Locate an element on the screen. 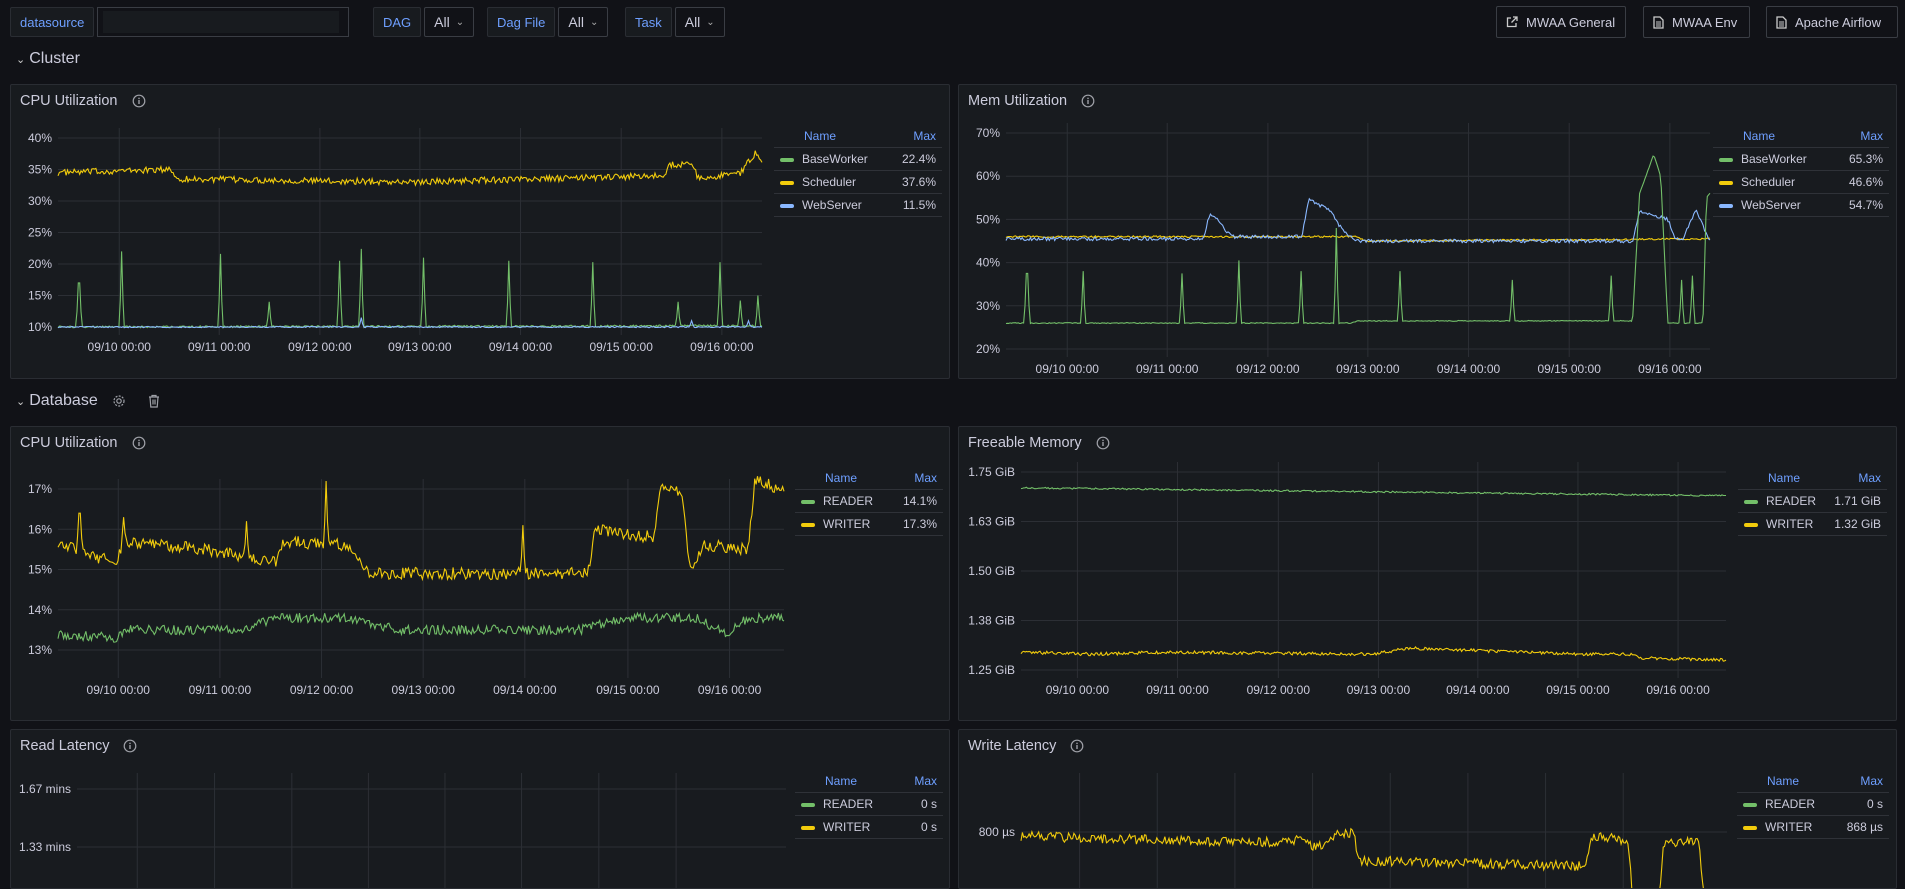  dag-file-select: All ⌄ is located at coordinates (583, 22).